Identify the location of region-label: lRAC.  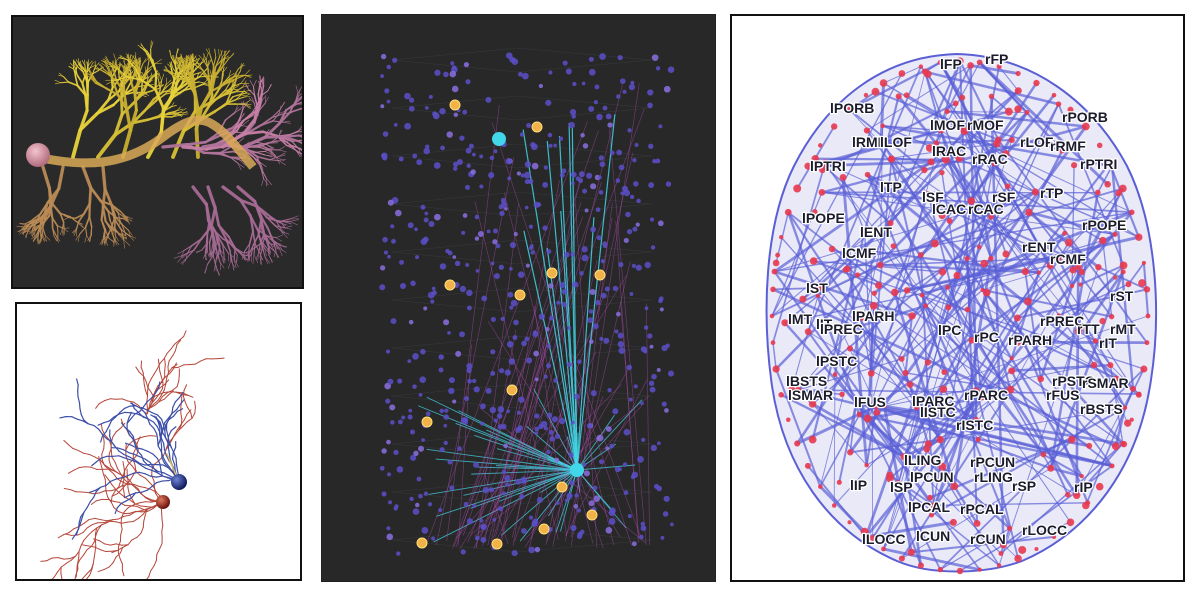
(949, 151).